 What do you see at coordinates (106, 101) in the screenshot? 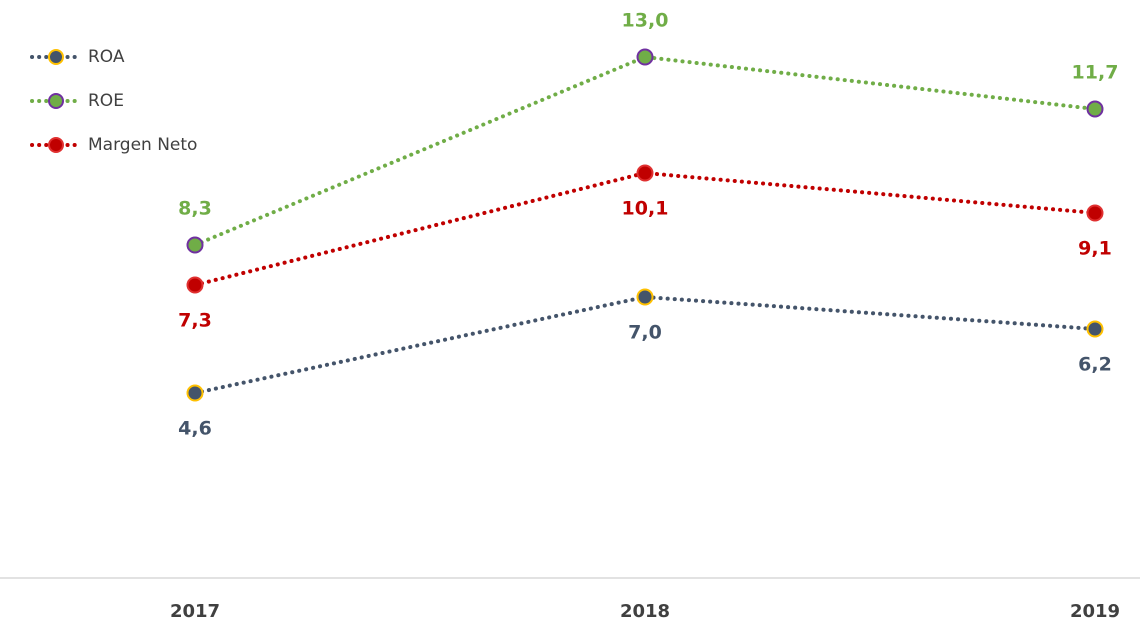
I see `legend-label: ROE` at bounding box center [106, 101].